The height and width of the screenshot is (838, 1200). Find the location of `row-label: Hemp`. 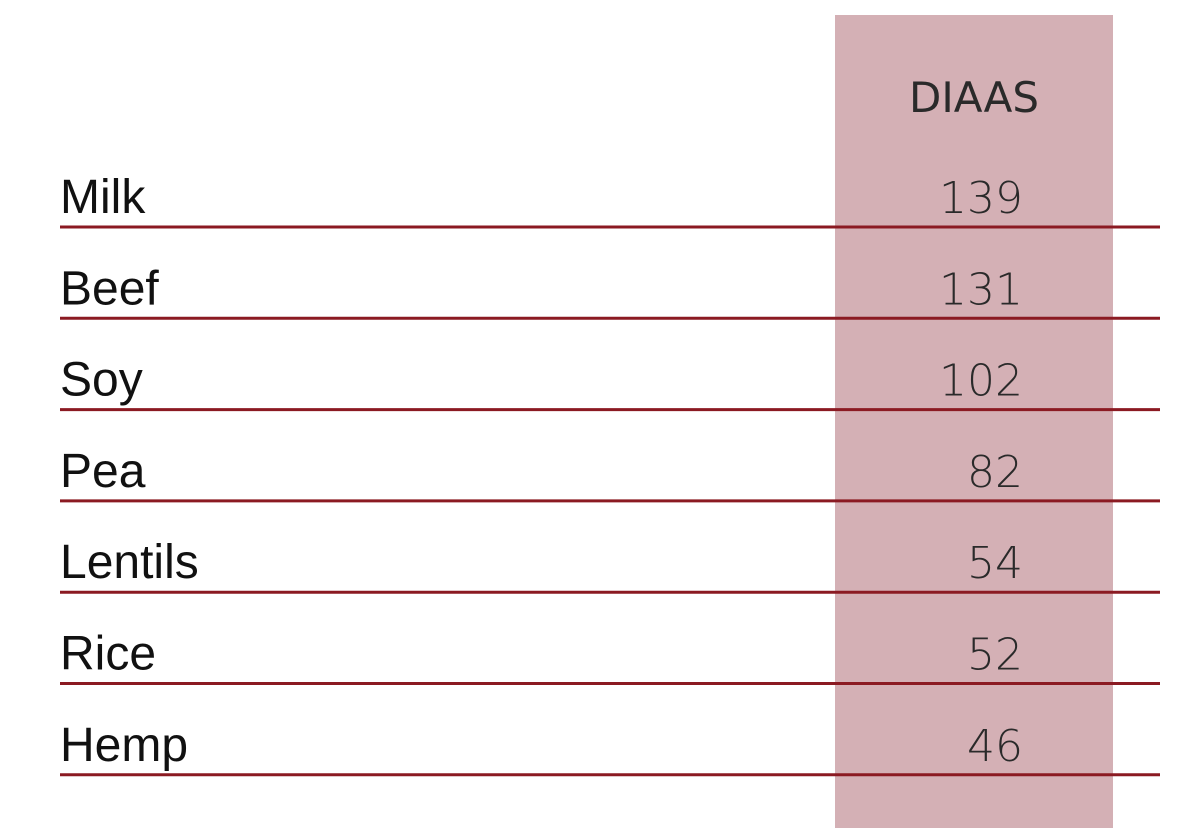

row-label: Hemp is located at coordinates (124, 745).